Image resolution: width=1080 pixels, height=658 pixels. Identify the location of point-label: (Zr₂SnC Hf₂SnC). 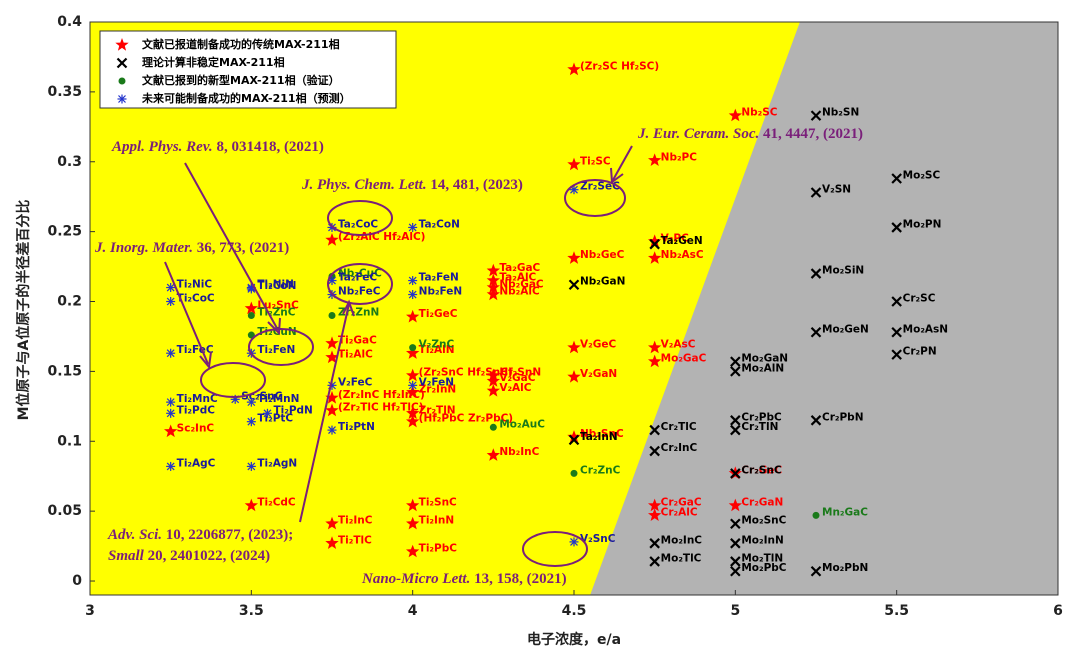
(466, 373).